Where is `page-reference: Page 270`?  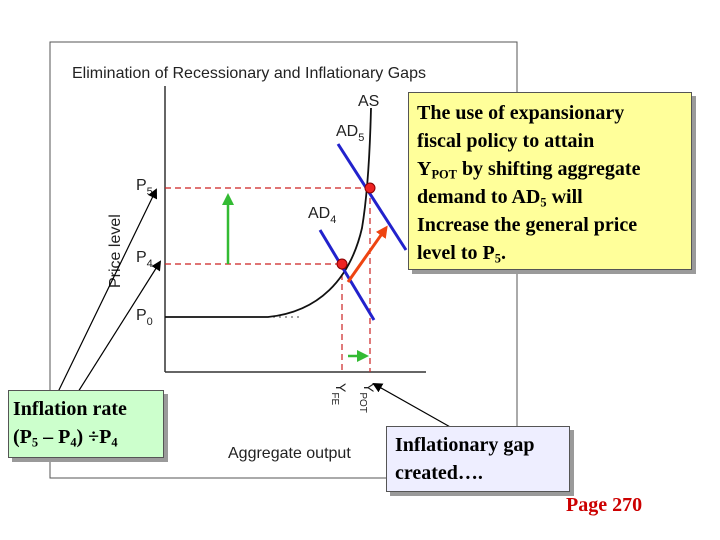
page-reference: Page 270 is located at coordinates (604, 505).